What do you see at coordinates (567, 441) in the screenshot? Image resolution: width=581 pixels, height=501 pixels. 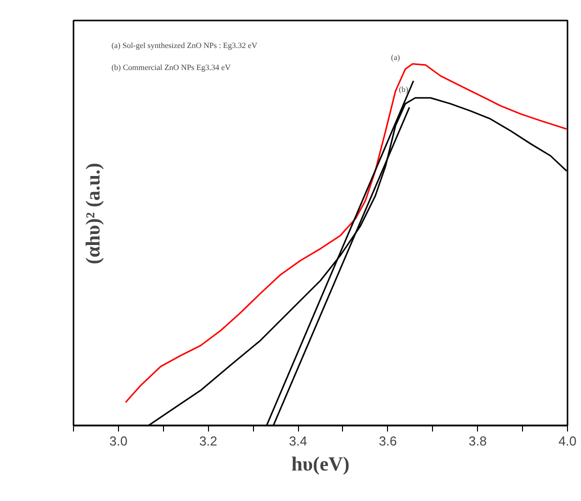 I see `x-tick-label: 4.0` at bounding box center [567, 441].